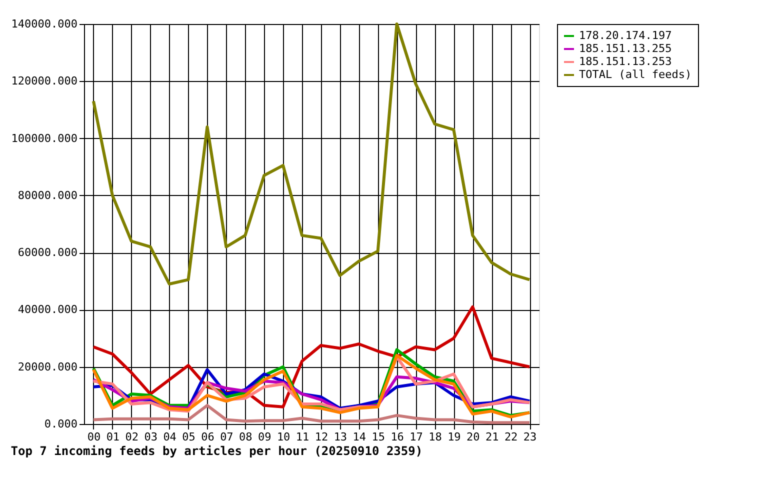  What do you see at coordinates (44, 81) in the screenshot?
I see `y-tick-label: 120000.000` at bounding box center [44, 81].